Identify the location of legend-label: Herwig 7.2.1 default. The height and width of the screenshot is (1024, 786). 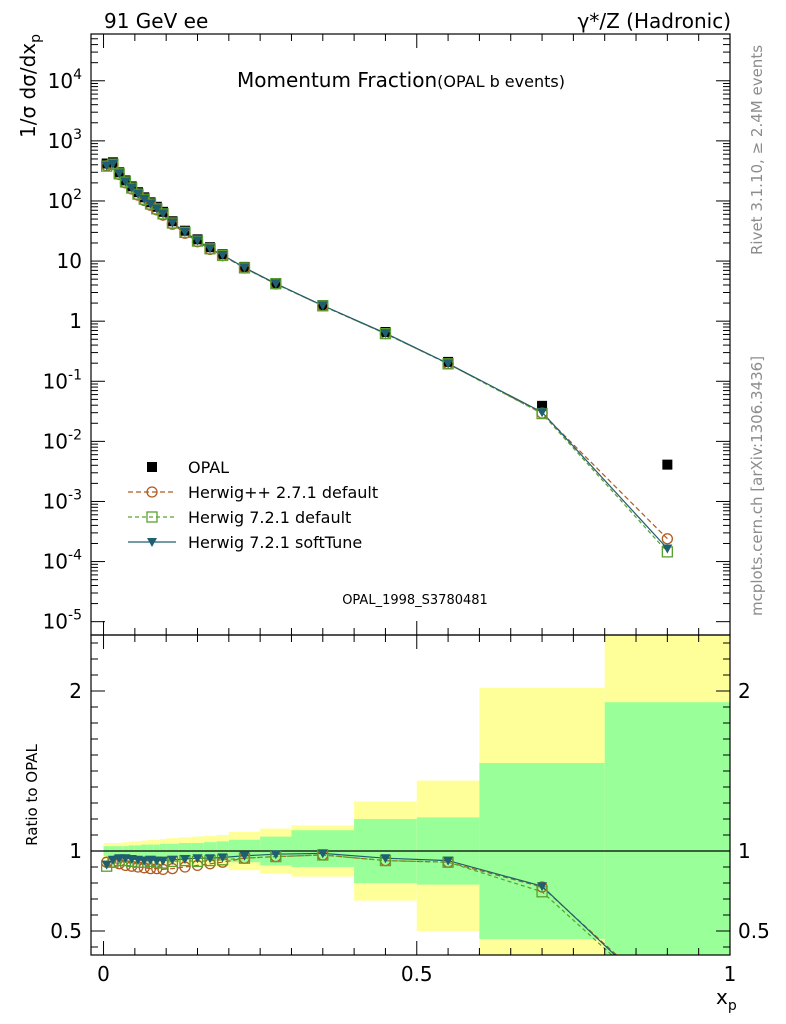
(269, 517).